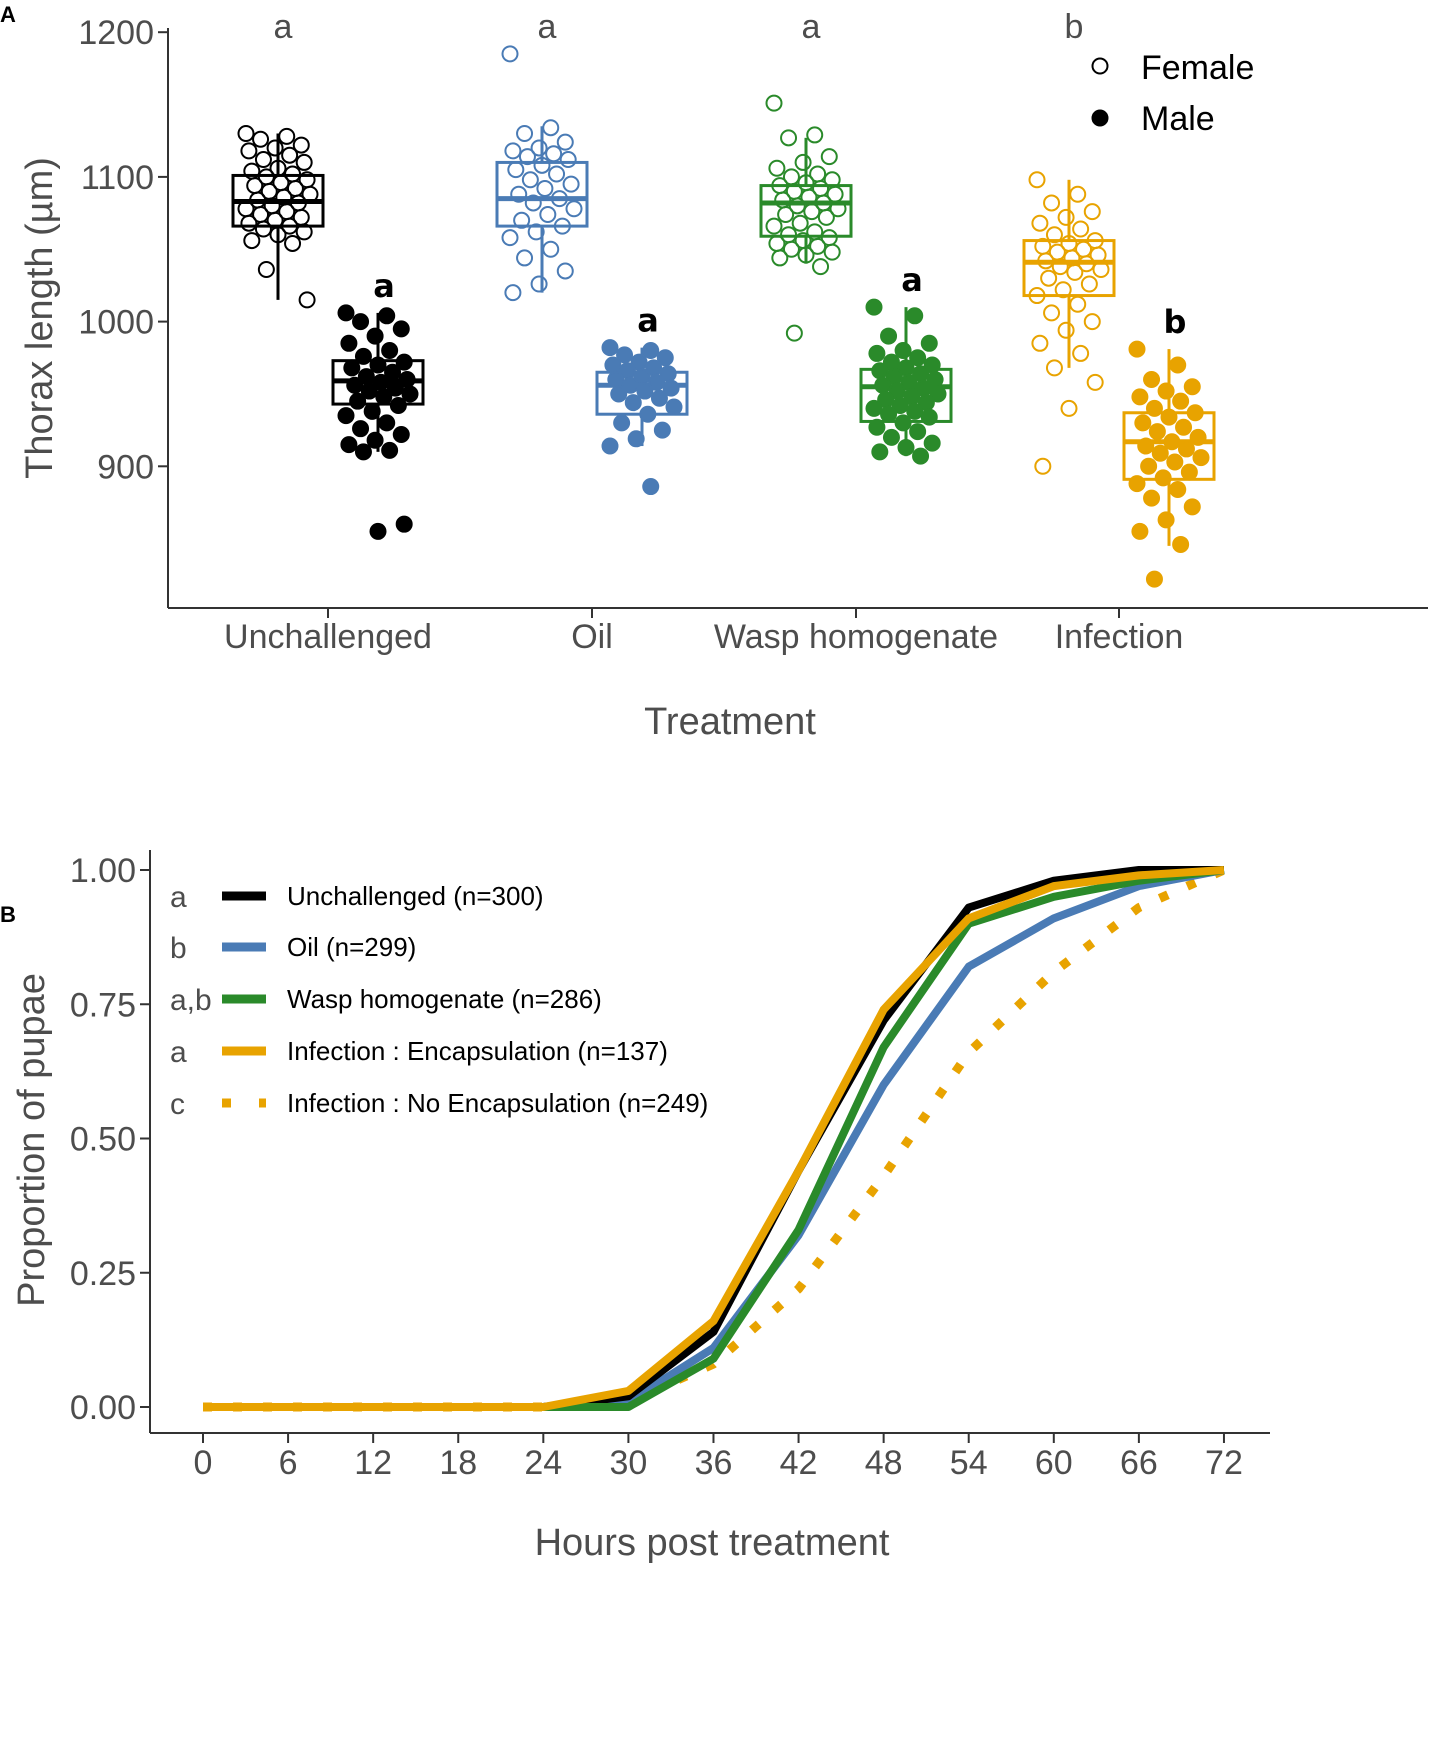 The height and width of the screenshot is (1747, 1430). I want to click on legend-sig-oil-n-299: b, so click(178, 948).